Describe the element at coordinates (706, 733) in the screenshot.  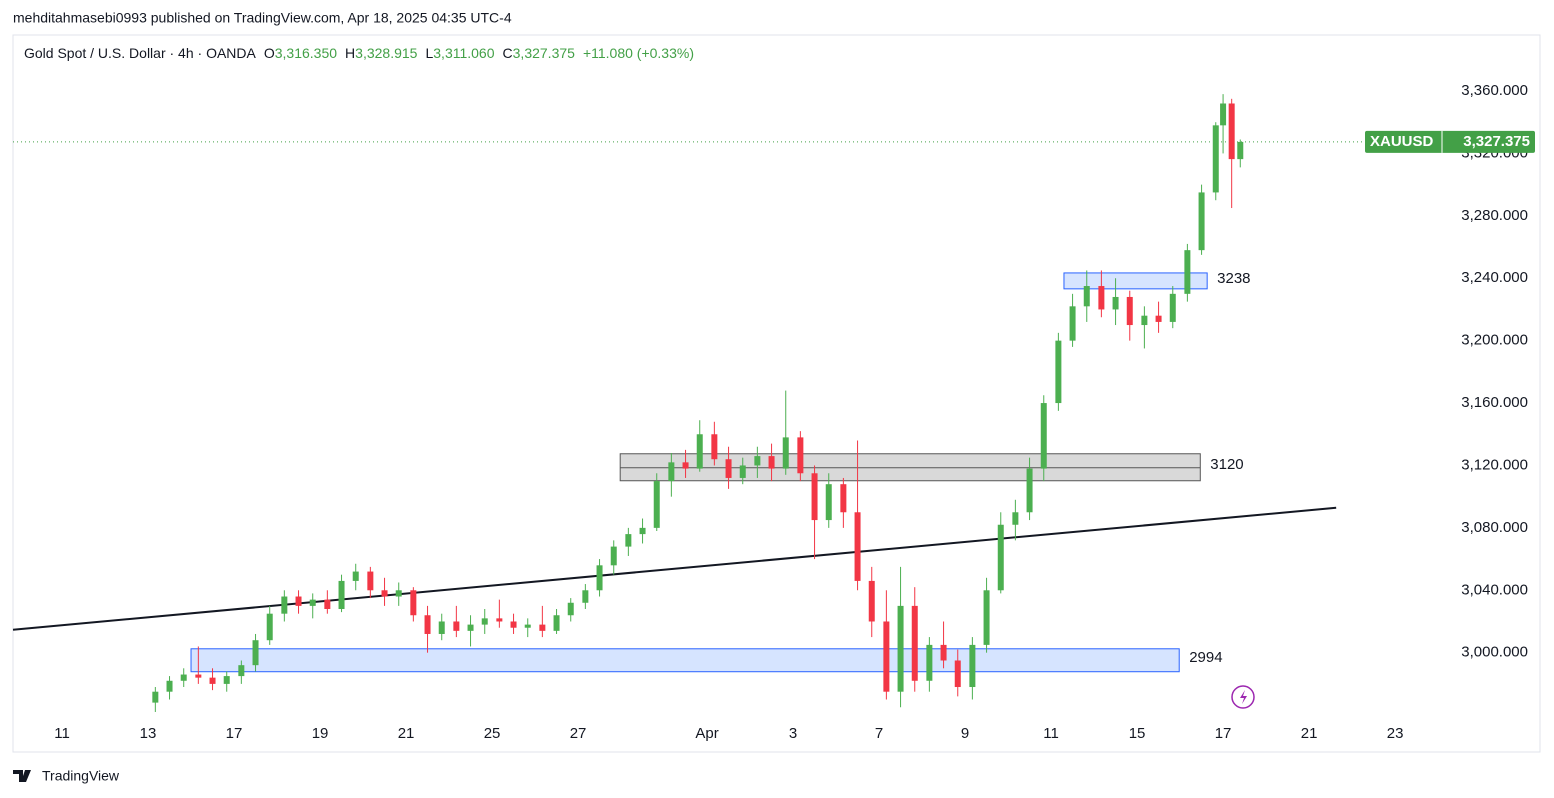
I see `x-tick-label: Apr` at that location.